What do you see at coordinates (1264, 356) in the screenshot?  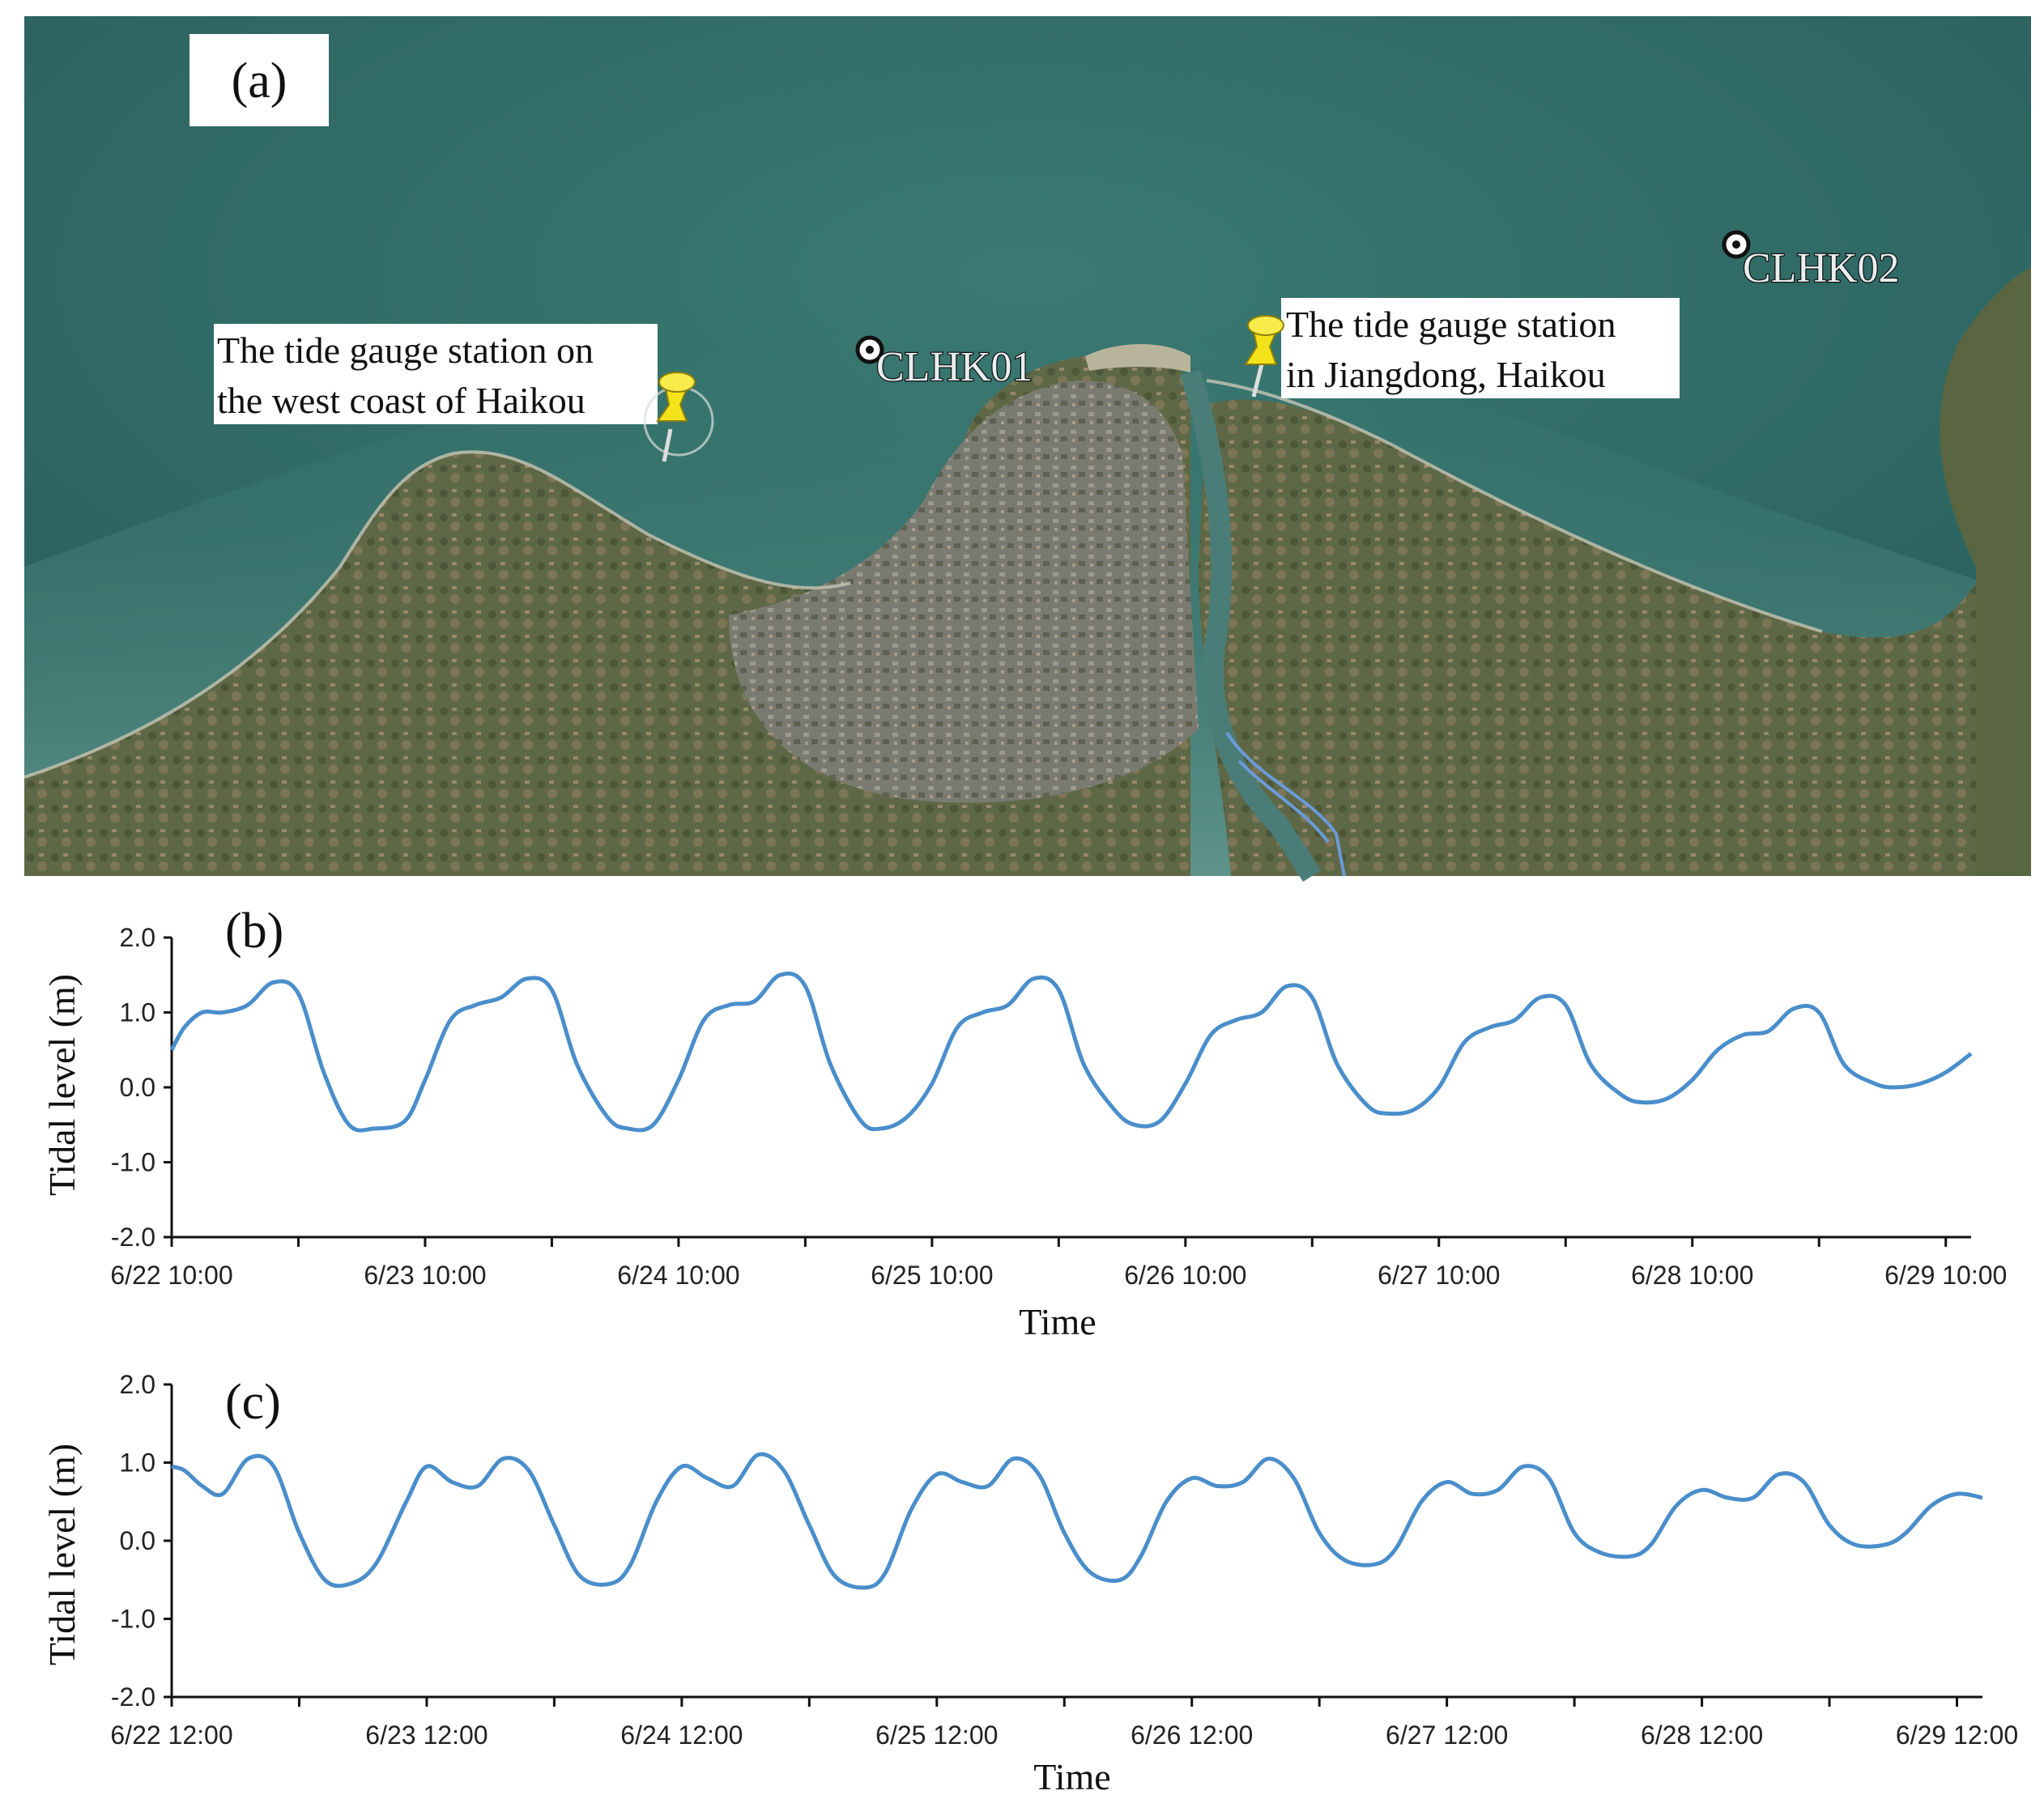 I see `pin-icon-east` at bounding box center [1264, 356].